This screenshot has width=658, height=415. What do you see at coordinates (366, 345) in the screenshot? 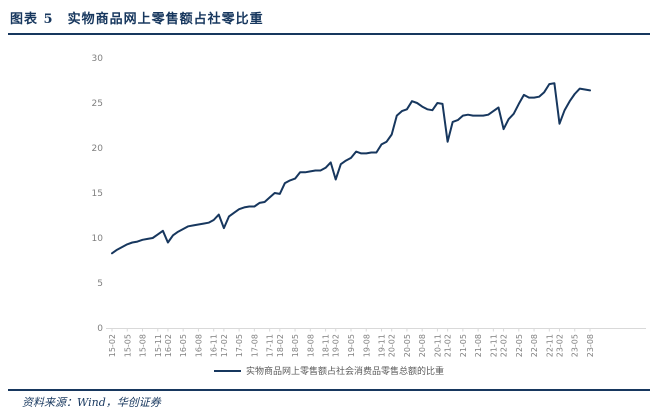
I see `svg-text: 19-08` at bounding box center [366, 345].